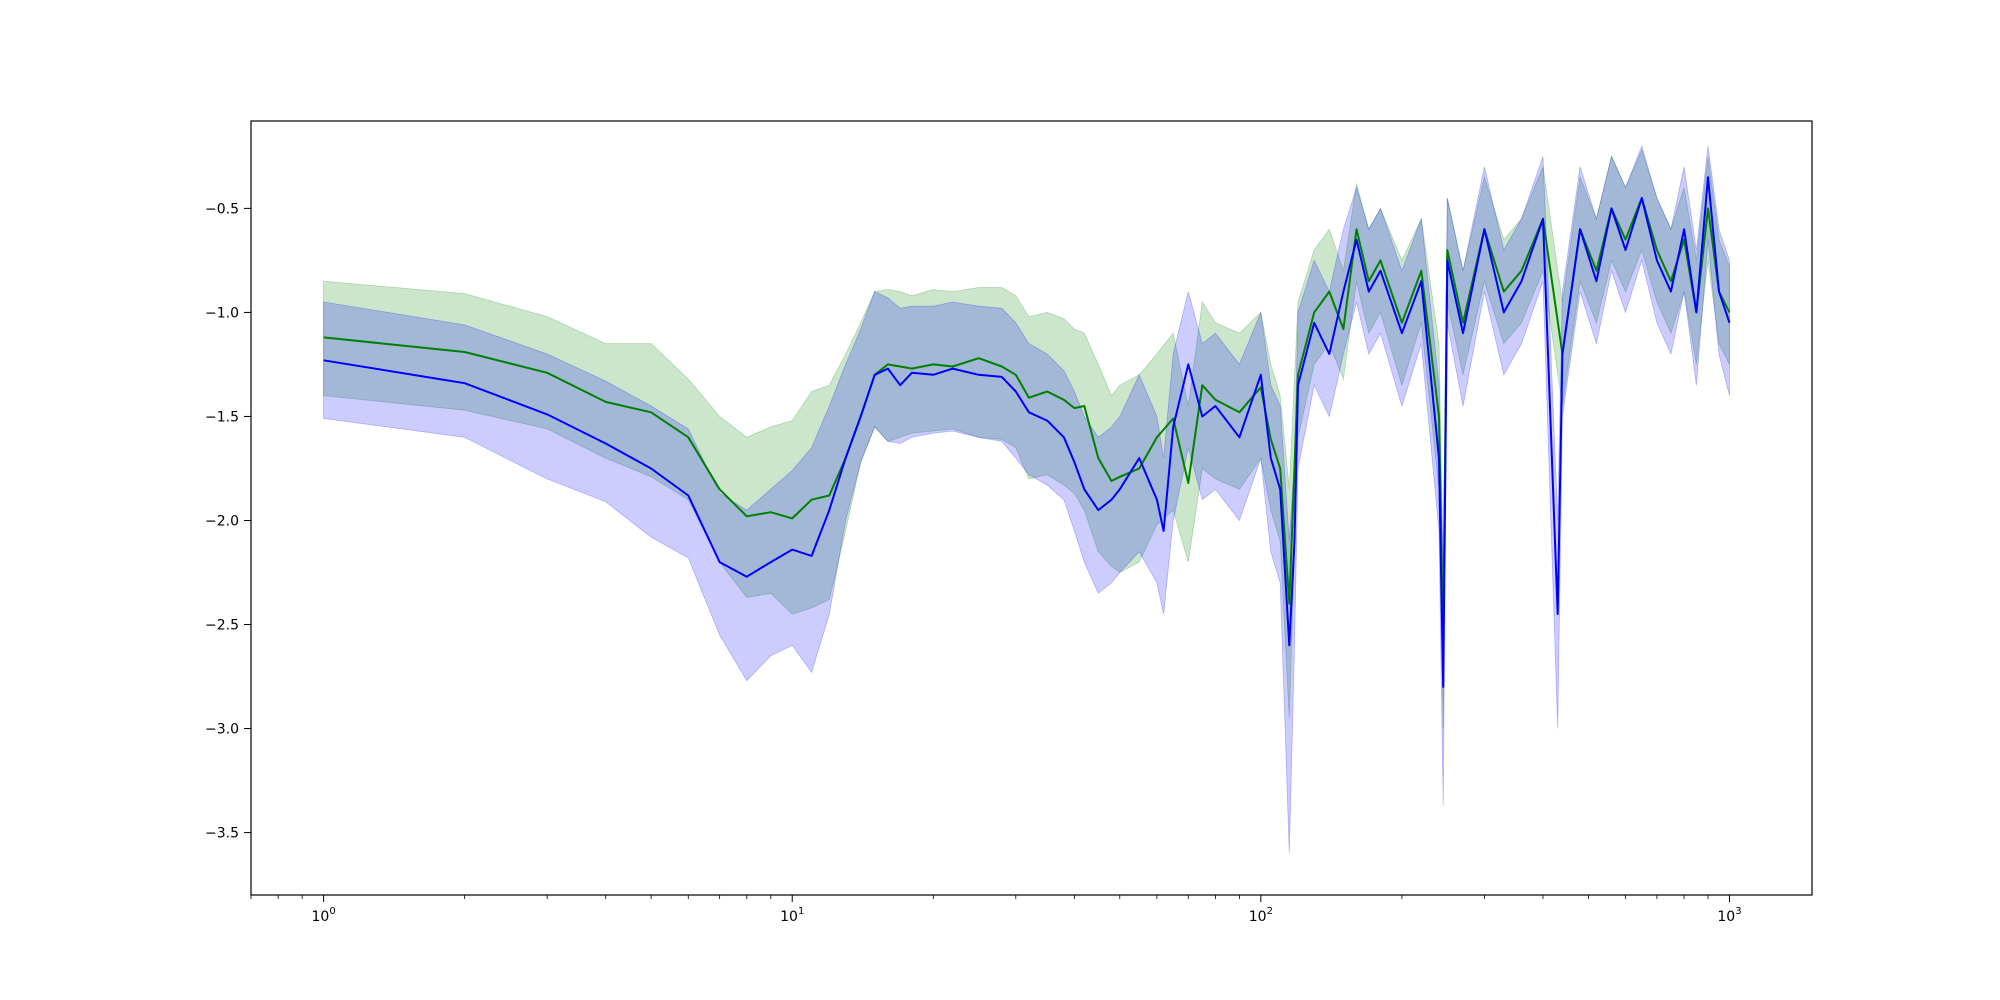  What do you see at coordinates (1261, 915) in the screenshot?
I see `x-tick-label: 10²` at bounding box center [1261, 915].